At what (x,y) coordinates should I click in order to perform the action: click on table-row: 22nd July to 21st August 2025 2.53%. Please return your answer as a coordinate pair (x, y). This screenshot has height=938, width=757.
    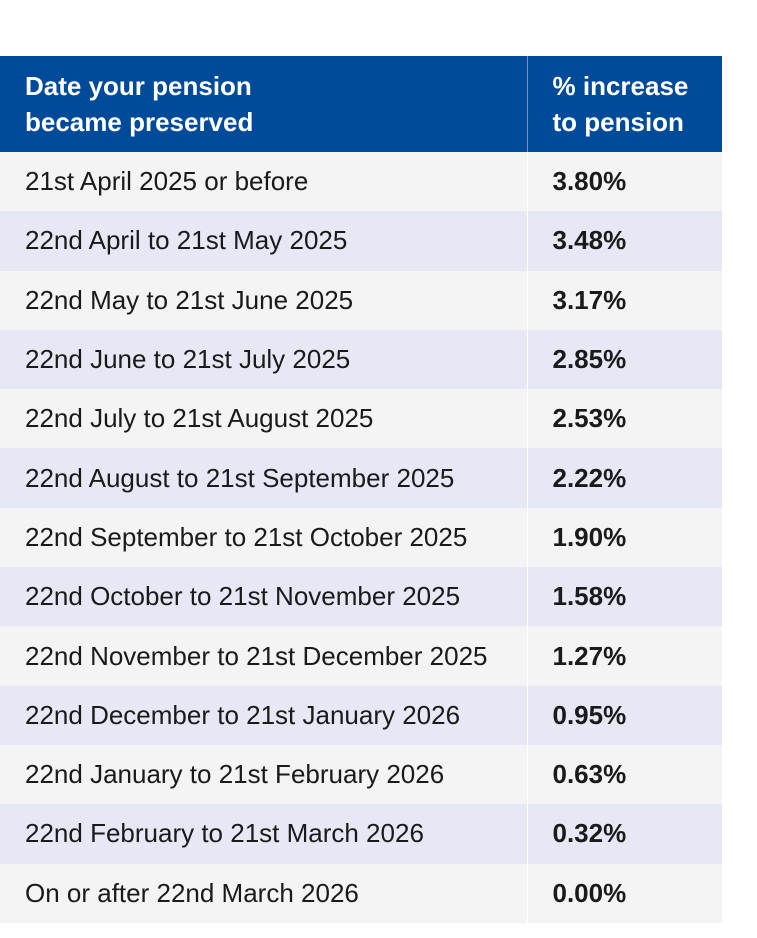
    Looking at the image, I should click on (361, 419).